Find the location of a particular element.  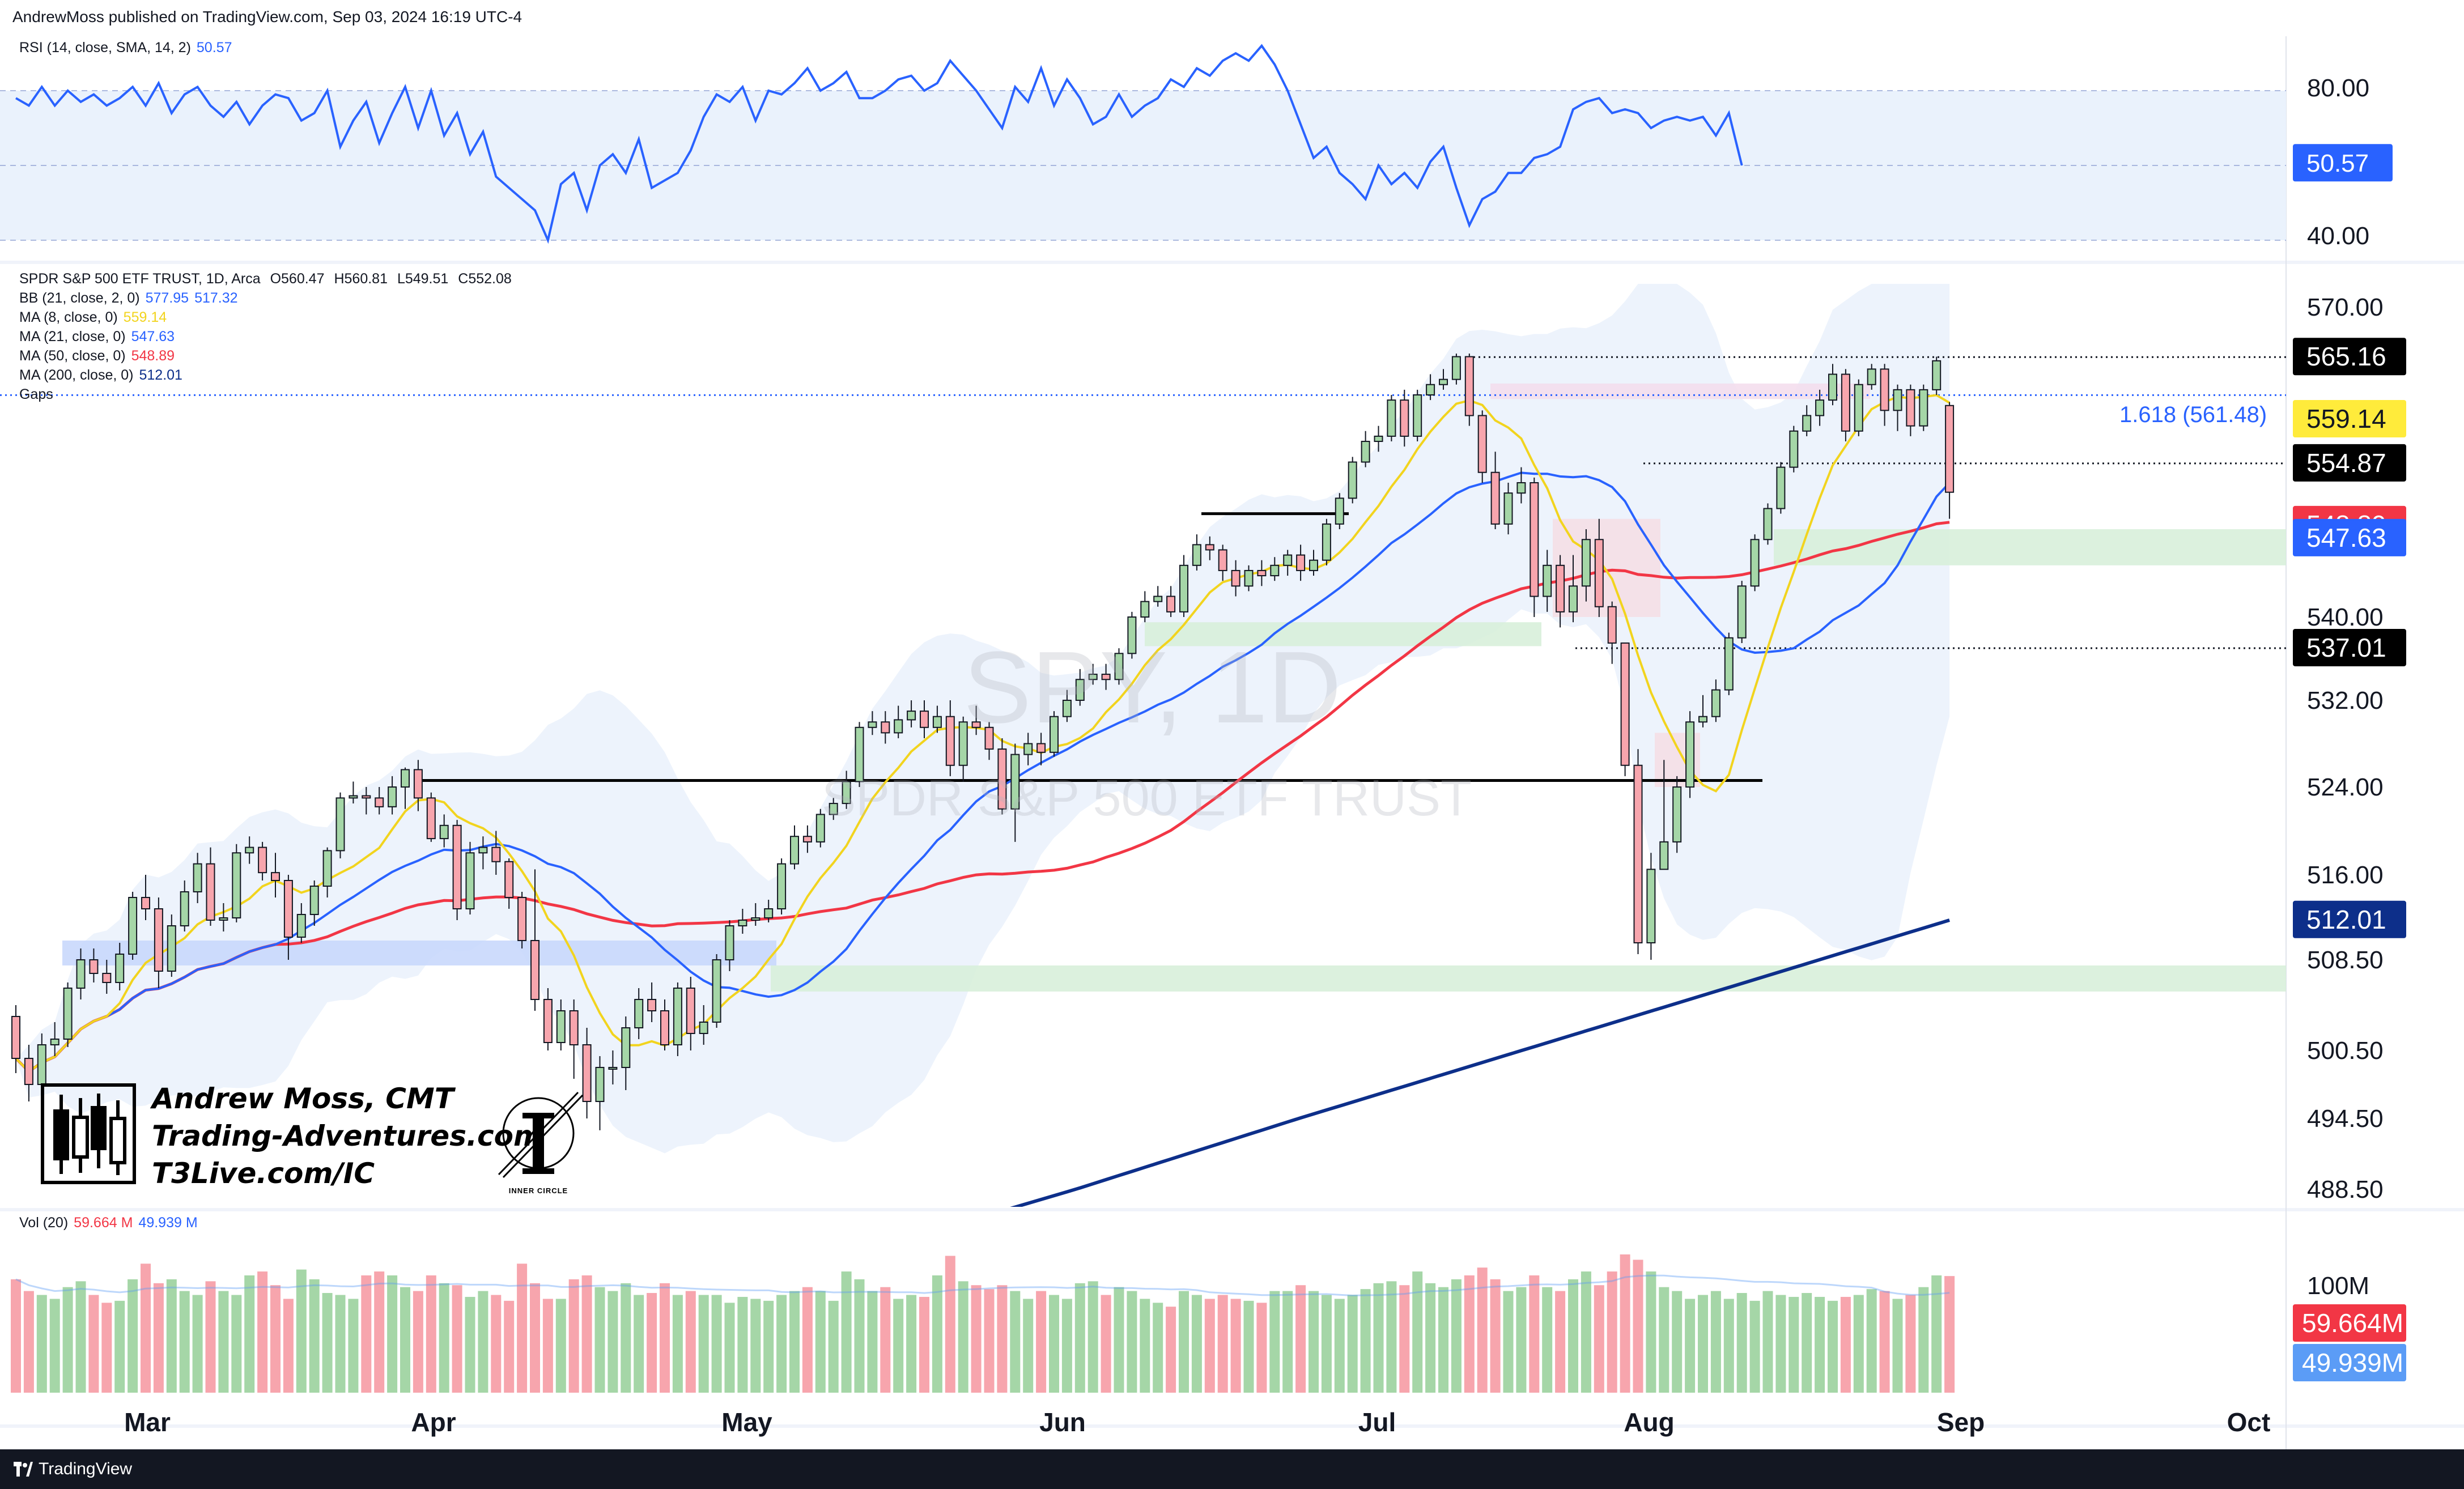

indicator-legend-ma-200-close-0: MA (200, close, 0) 512.01 is located at coordinates (100, 375).